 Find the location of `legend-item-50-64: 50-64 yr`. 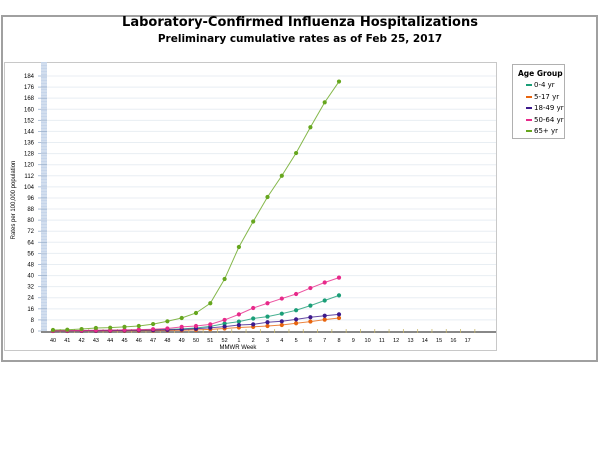

legend-item-50-64: 50-64 yr is located at coordinates (545, 120).